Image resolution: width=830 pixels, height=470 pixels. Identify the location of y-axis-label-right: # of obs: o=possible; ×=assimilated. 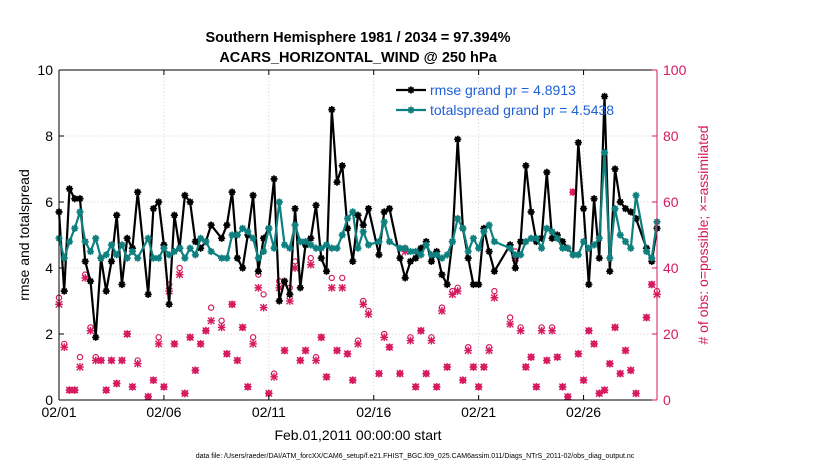
(703, 234).